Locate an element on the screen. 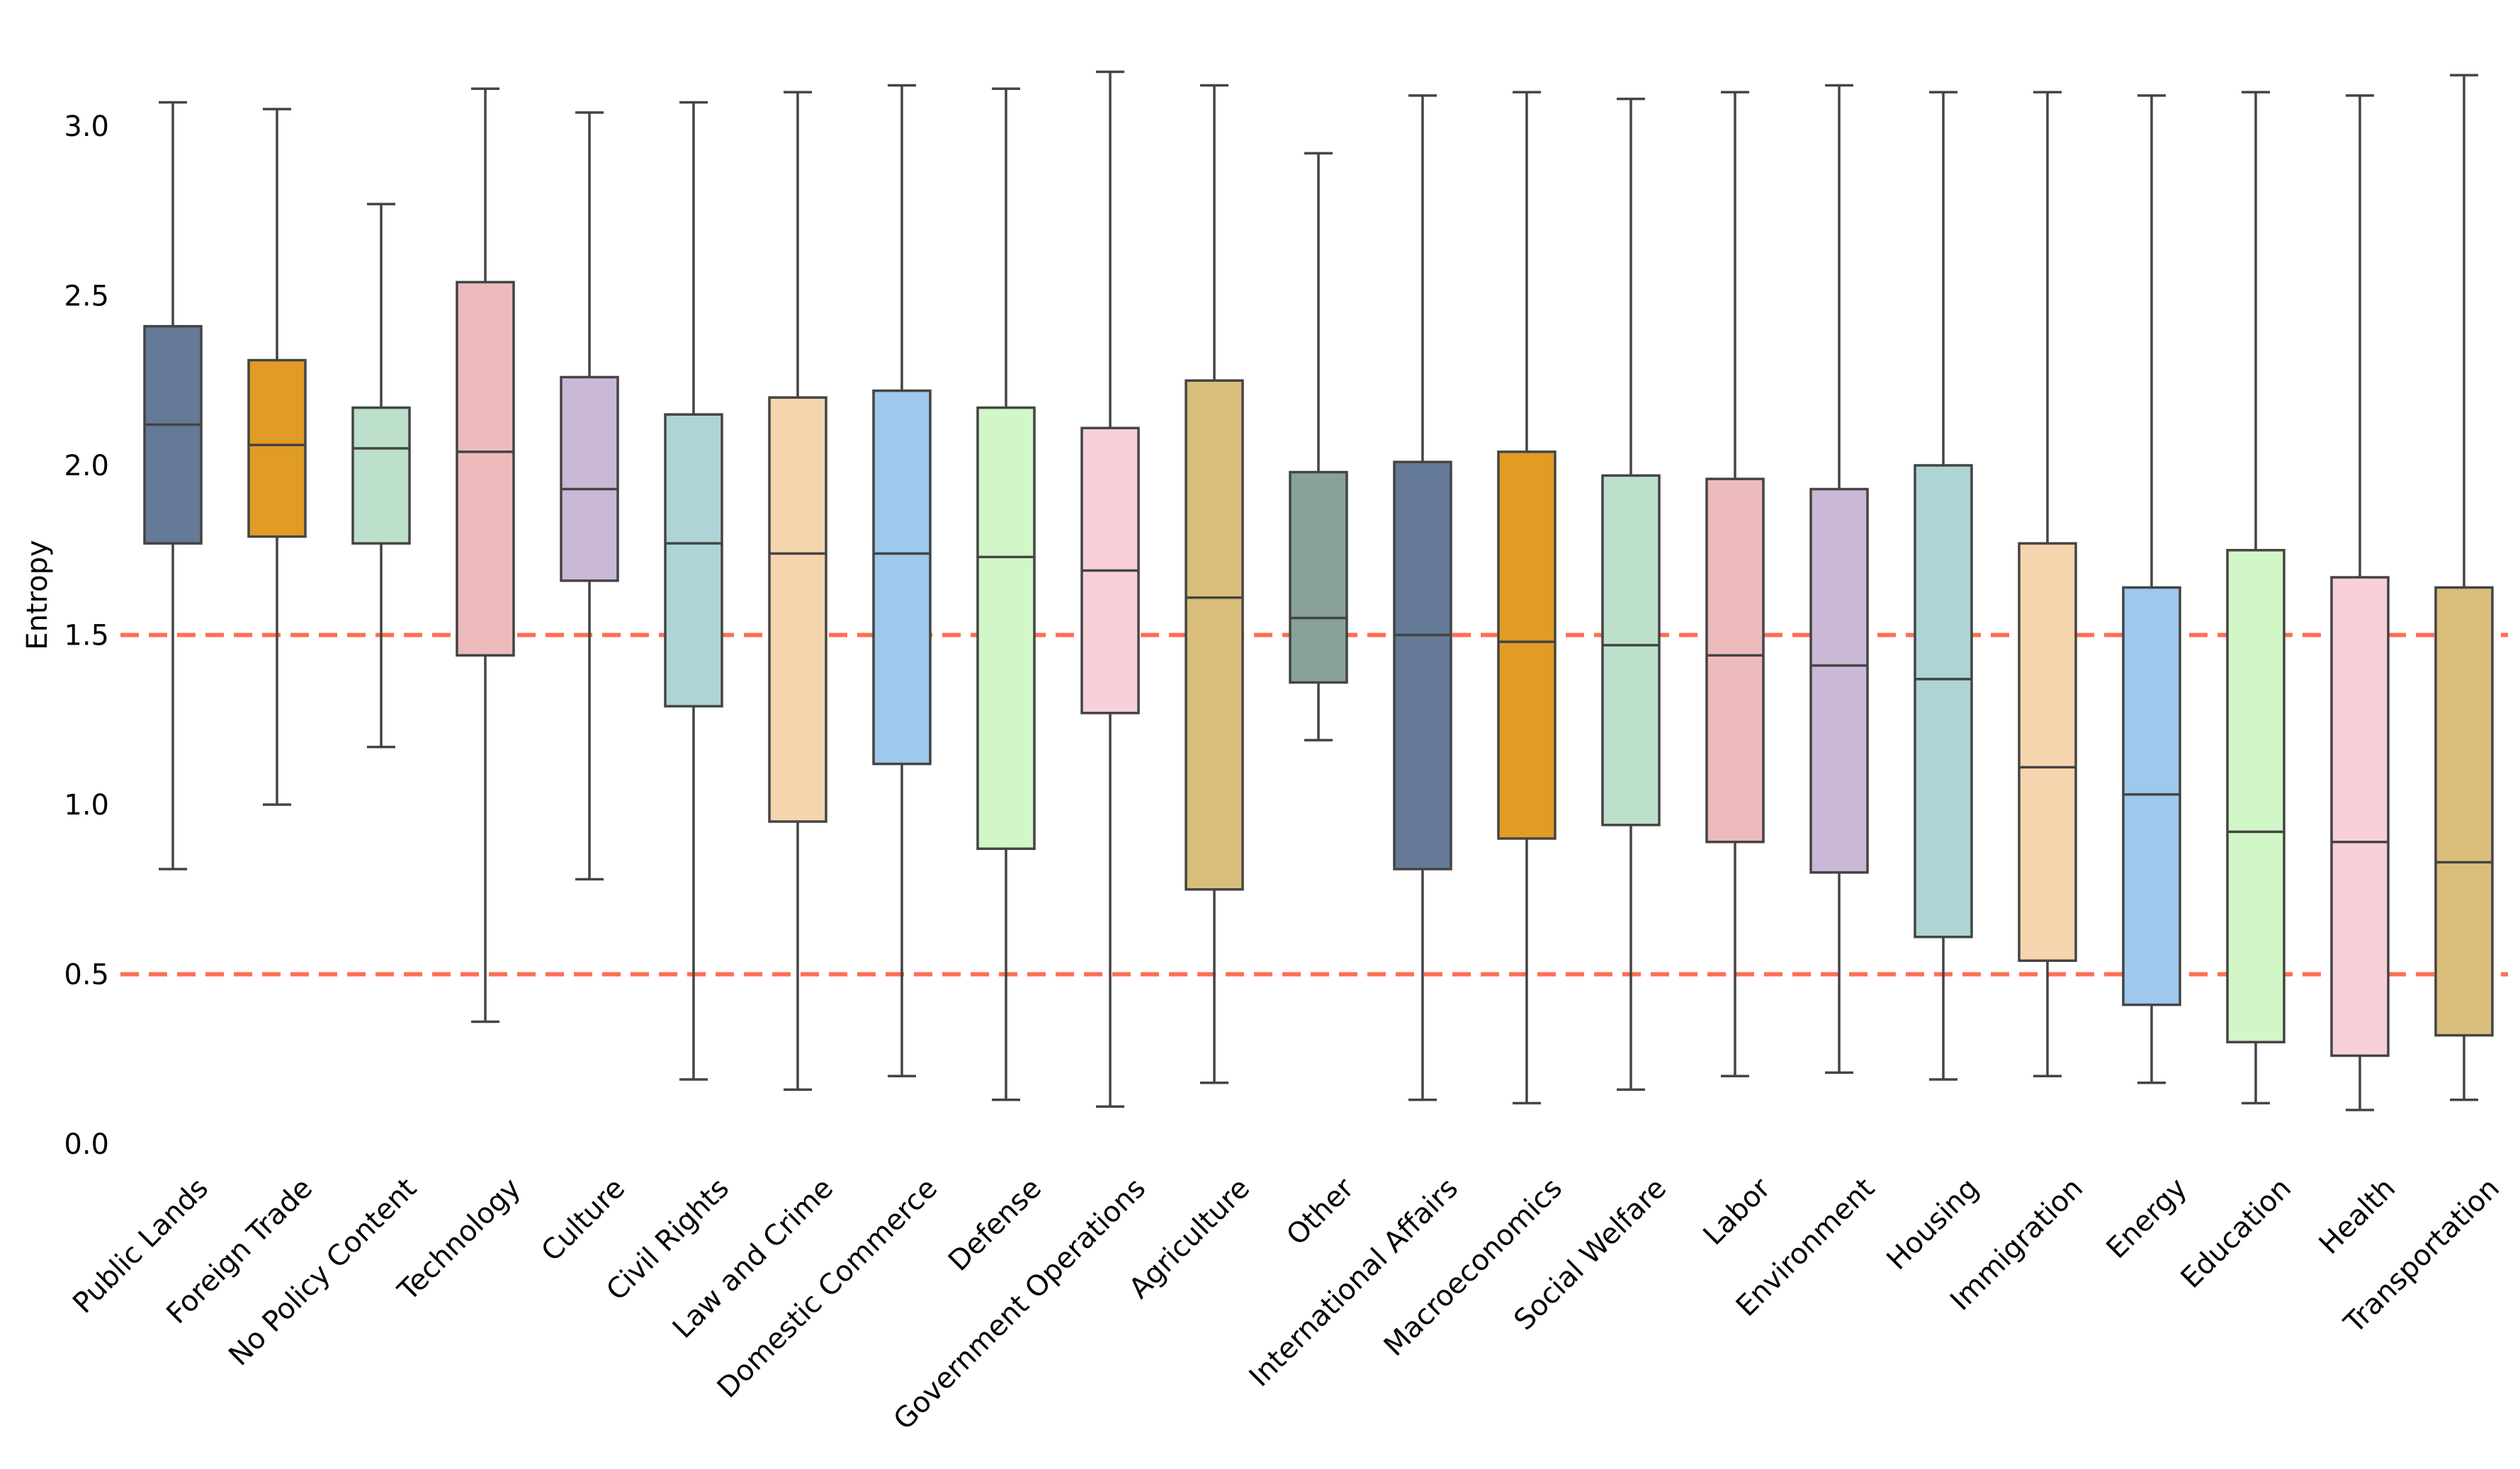 The height and width of the screenshot is (1469, 2520). y-tick-label: 1.0 is located at coordinates (86, 806).